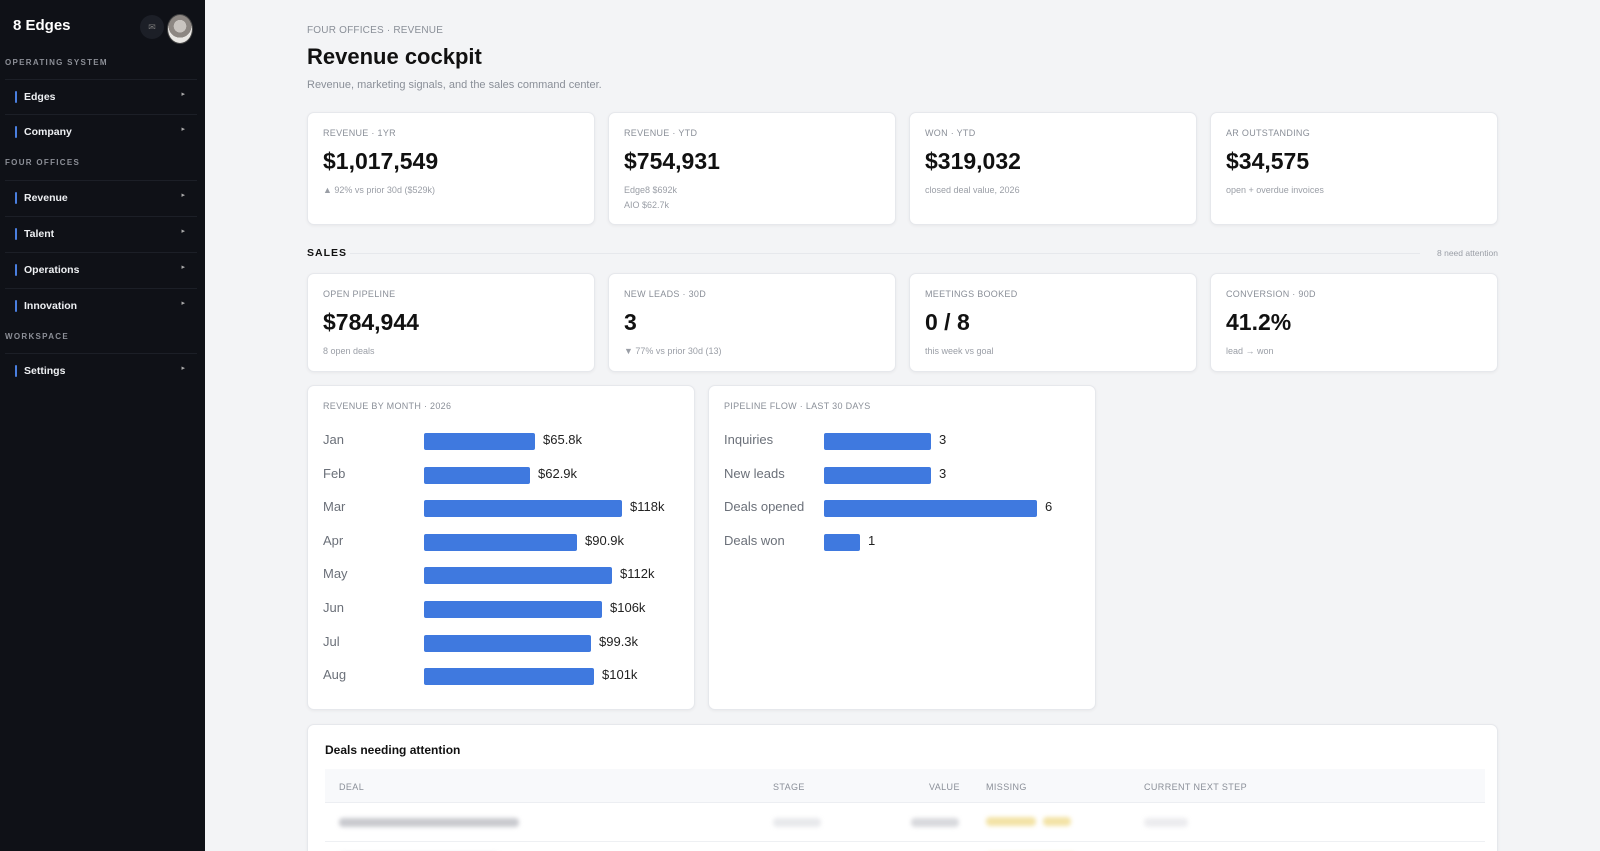 The image size is (1600, 851). Describe the element at coordinates (334, 473) in the screenshot. I see `bar-label-feb: Feb` at that location.